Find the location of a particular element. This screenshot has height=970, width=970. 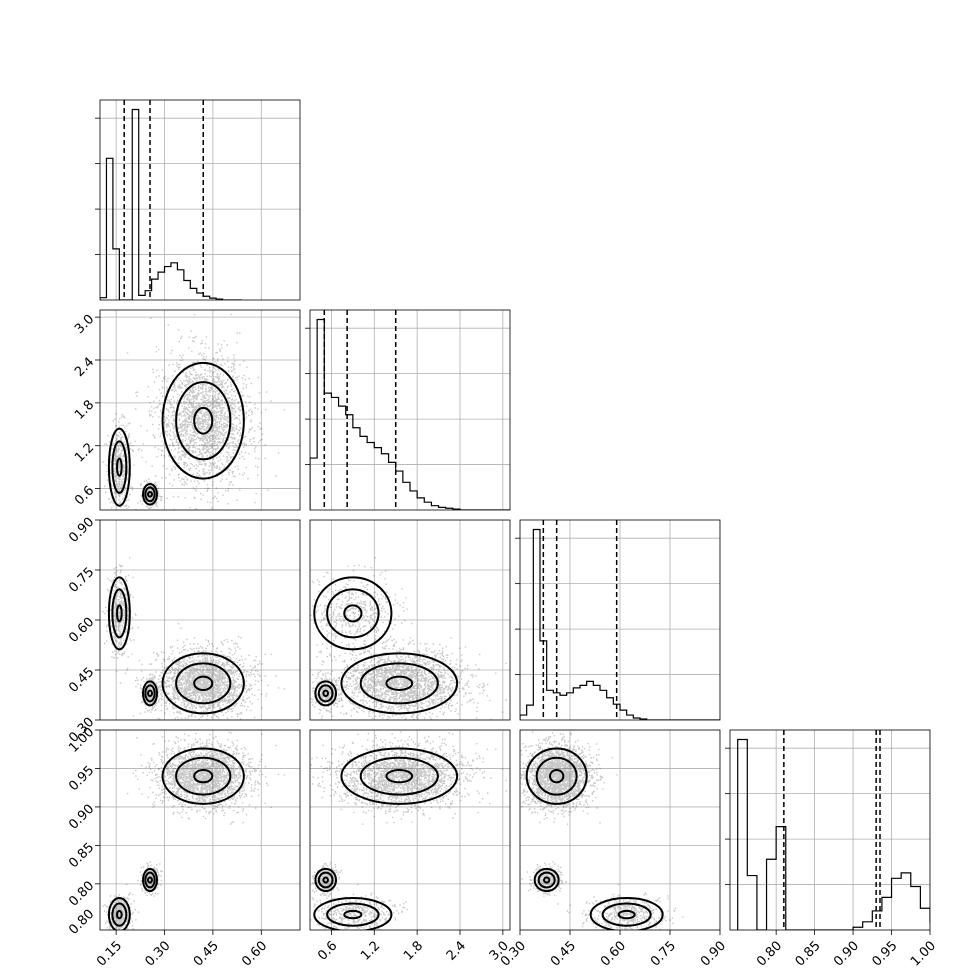

panel-3-3: 0.80 0.85 0.90 0.95 1.00 is located at coordinates (832, 849).